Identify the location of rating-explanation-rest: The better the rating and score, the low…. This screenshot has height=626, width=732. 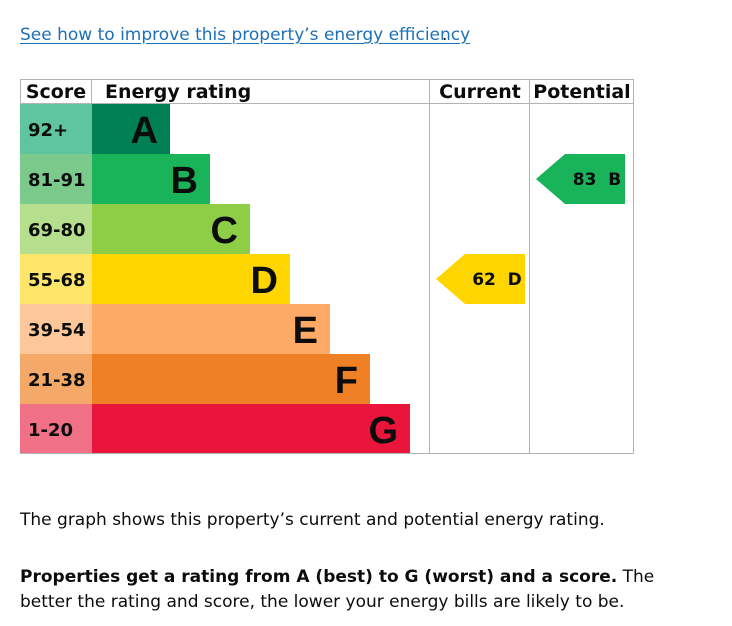
(337, 589).